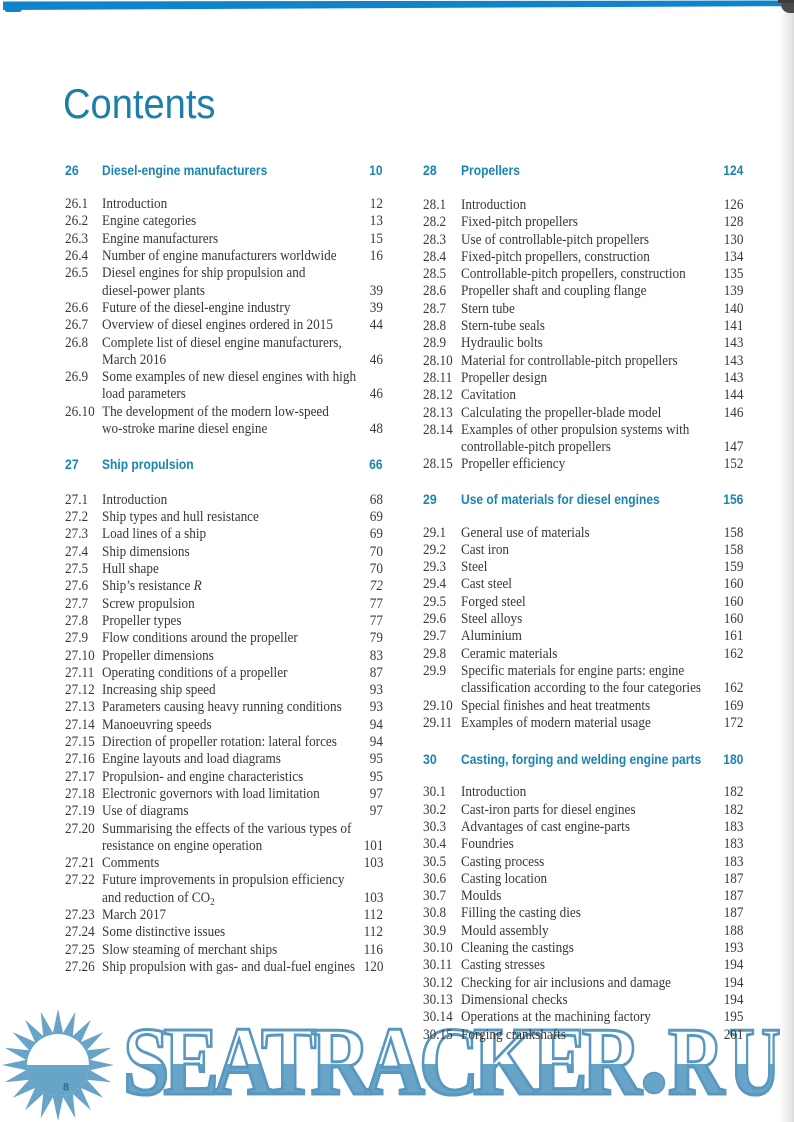 The height and width of the screenshot is (1122, 794). I want to click on svg-text: SEATRACKER, so click(383, 1061).